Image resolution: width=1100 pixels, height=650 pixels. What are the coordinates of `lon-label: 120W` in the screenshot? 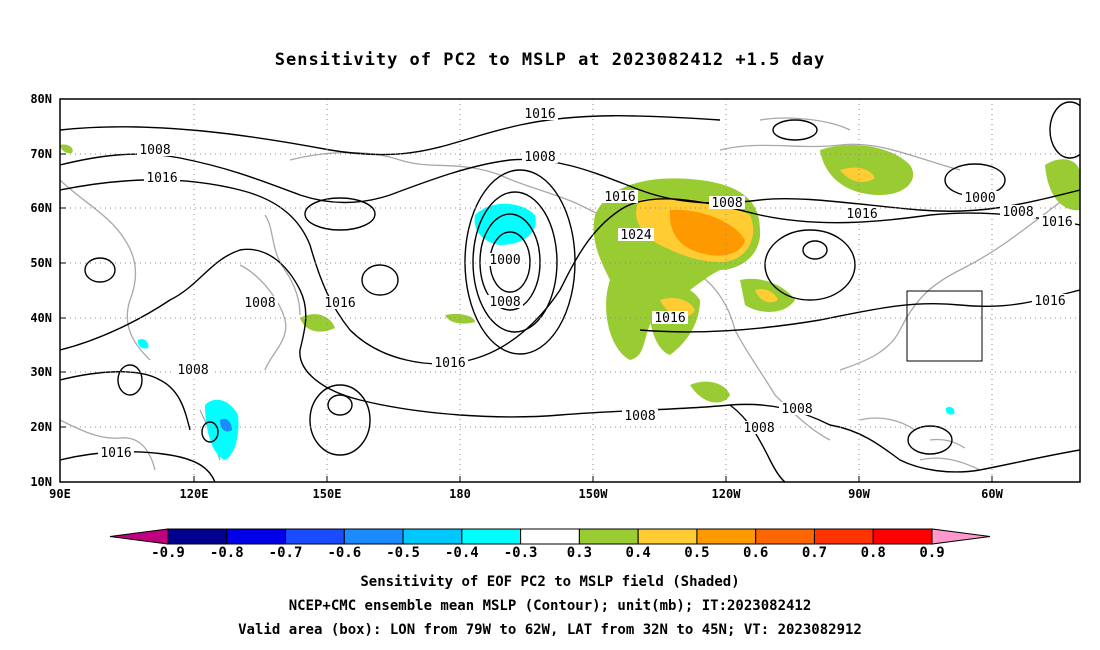 It's located at (727, 494).